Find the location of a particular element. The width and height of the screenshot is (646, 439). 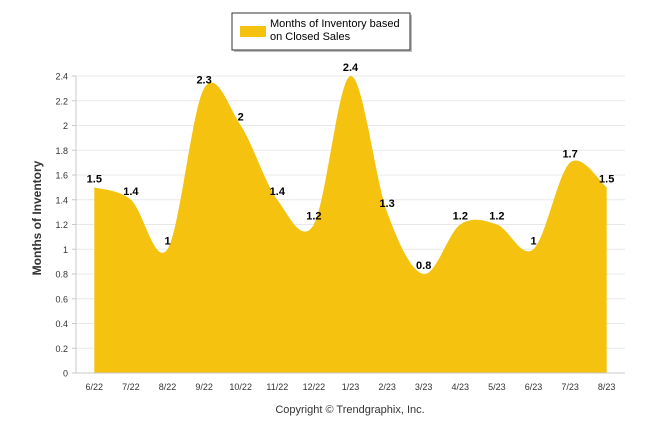

x-tick-label: 3/23 is located at coordinates (424, 387).